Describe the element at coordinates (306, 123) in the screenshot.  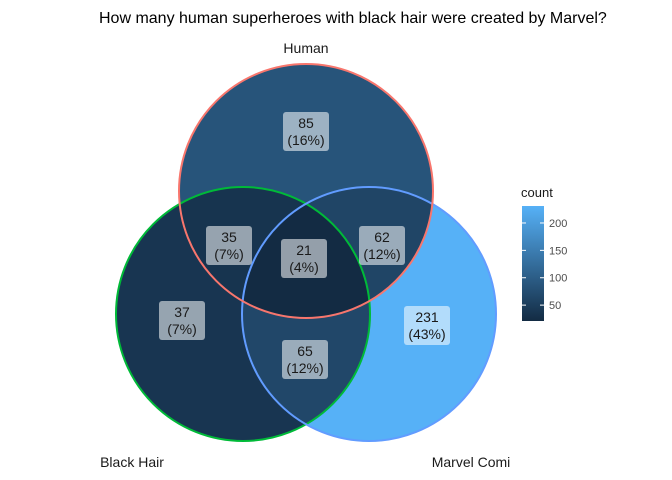
I see `region-count: 85` at that location.